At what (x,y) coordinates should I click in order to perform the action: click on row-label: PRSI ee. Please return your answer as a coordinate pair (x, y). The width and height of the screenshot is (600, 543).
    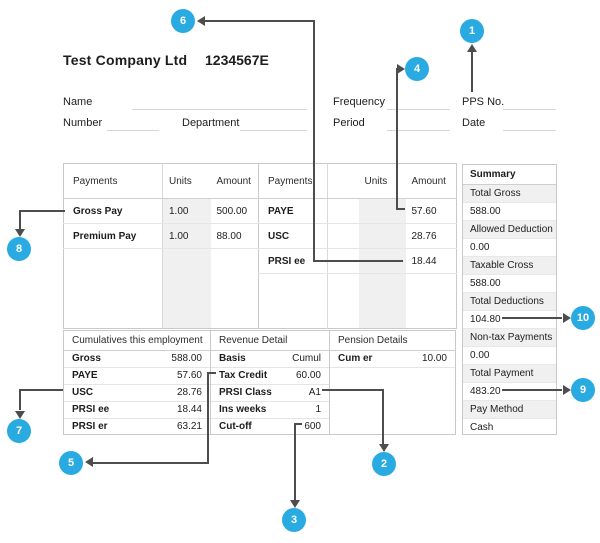
    Looking at the image, I should click on (91, 409).